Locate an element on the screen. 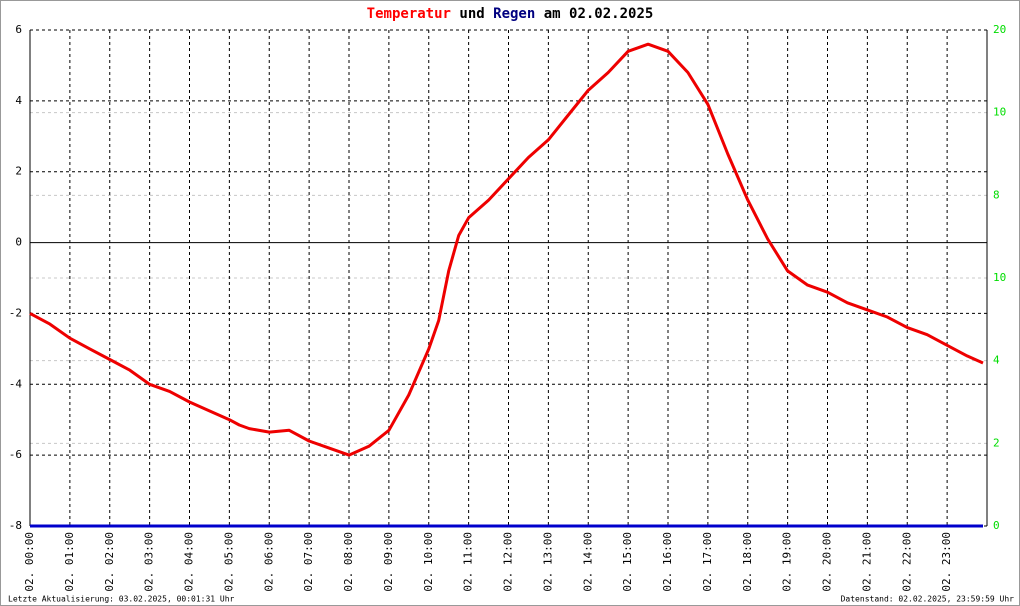 The width and height of the screenshot is (1020, 606). x-tick-label: 02. 10:00 is located at coordinates (428, 562).